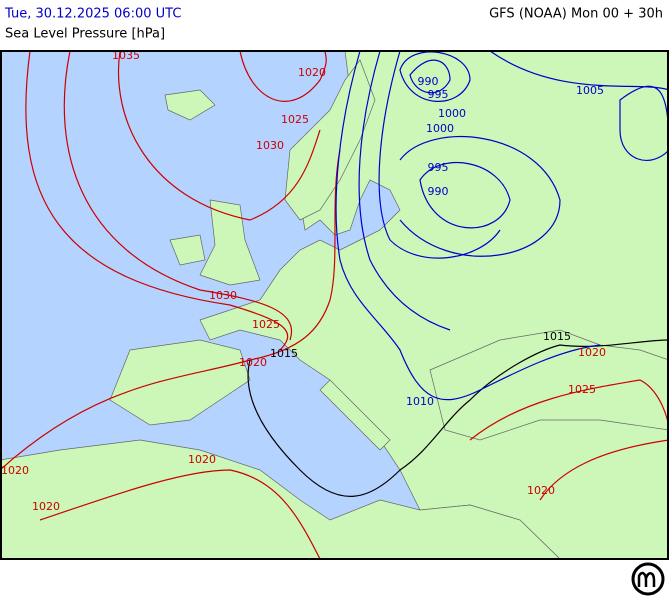  Describe the element at coordinates (85, 34) in the screenshot. I see `parameter: Sea Level Pressure [hPa]` at that location.